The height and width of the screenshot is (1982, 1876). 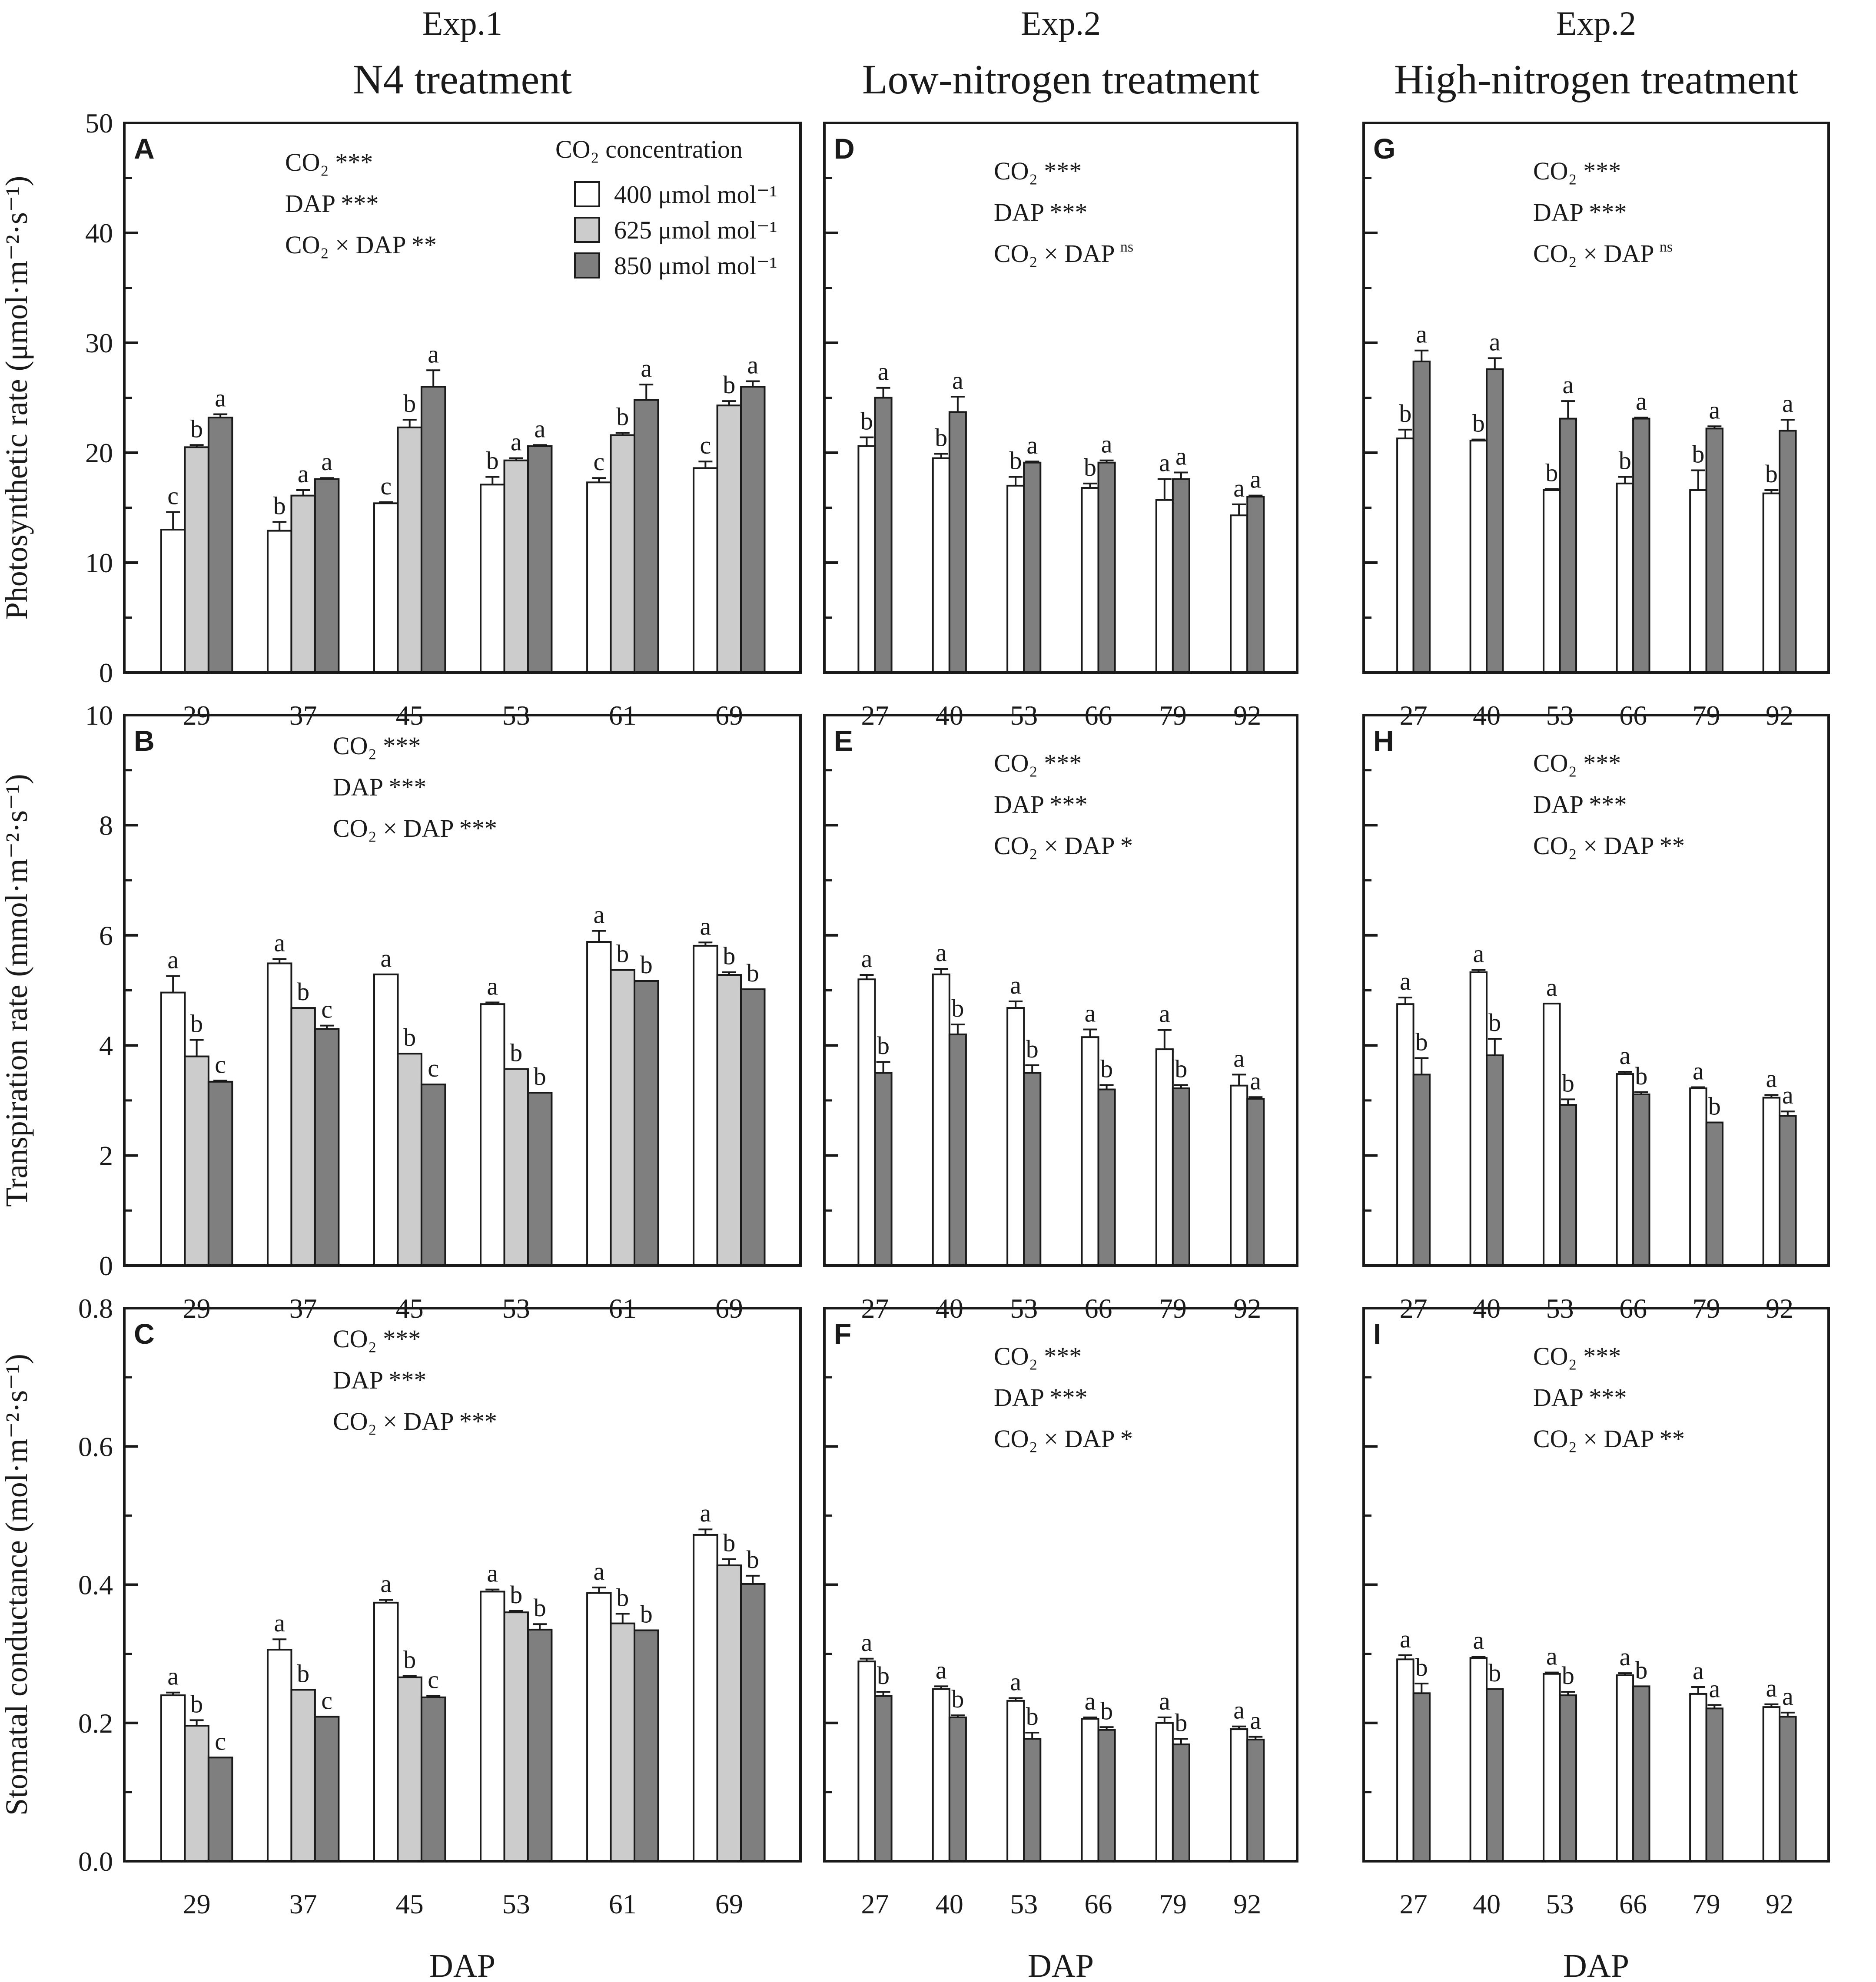 What do you see at coordinates (95, 1308) in the screenshot?
I see `y-tick-label: 0.8` at bounding box center [95, 1308].